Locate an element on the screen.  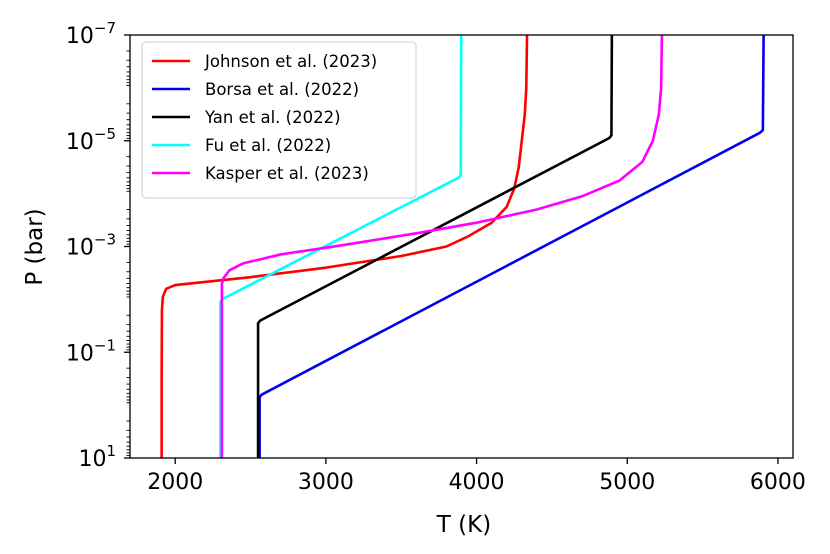
legend-label: Johnson et al. (2023) is located at coordinates (290, 61).